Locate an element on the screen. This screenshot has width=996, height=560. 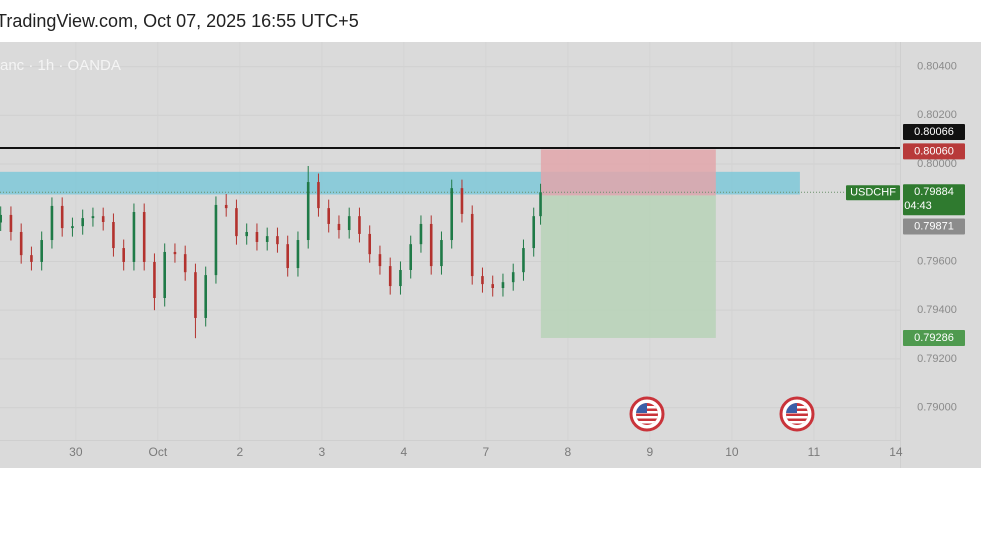
price-tag-label: 0.80066 is located at coordinates (934, 132).